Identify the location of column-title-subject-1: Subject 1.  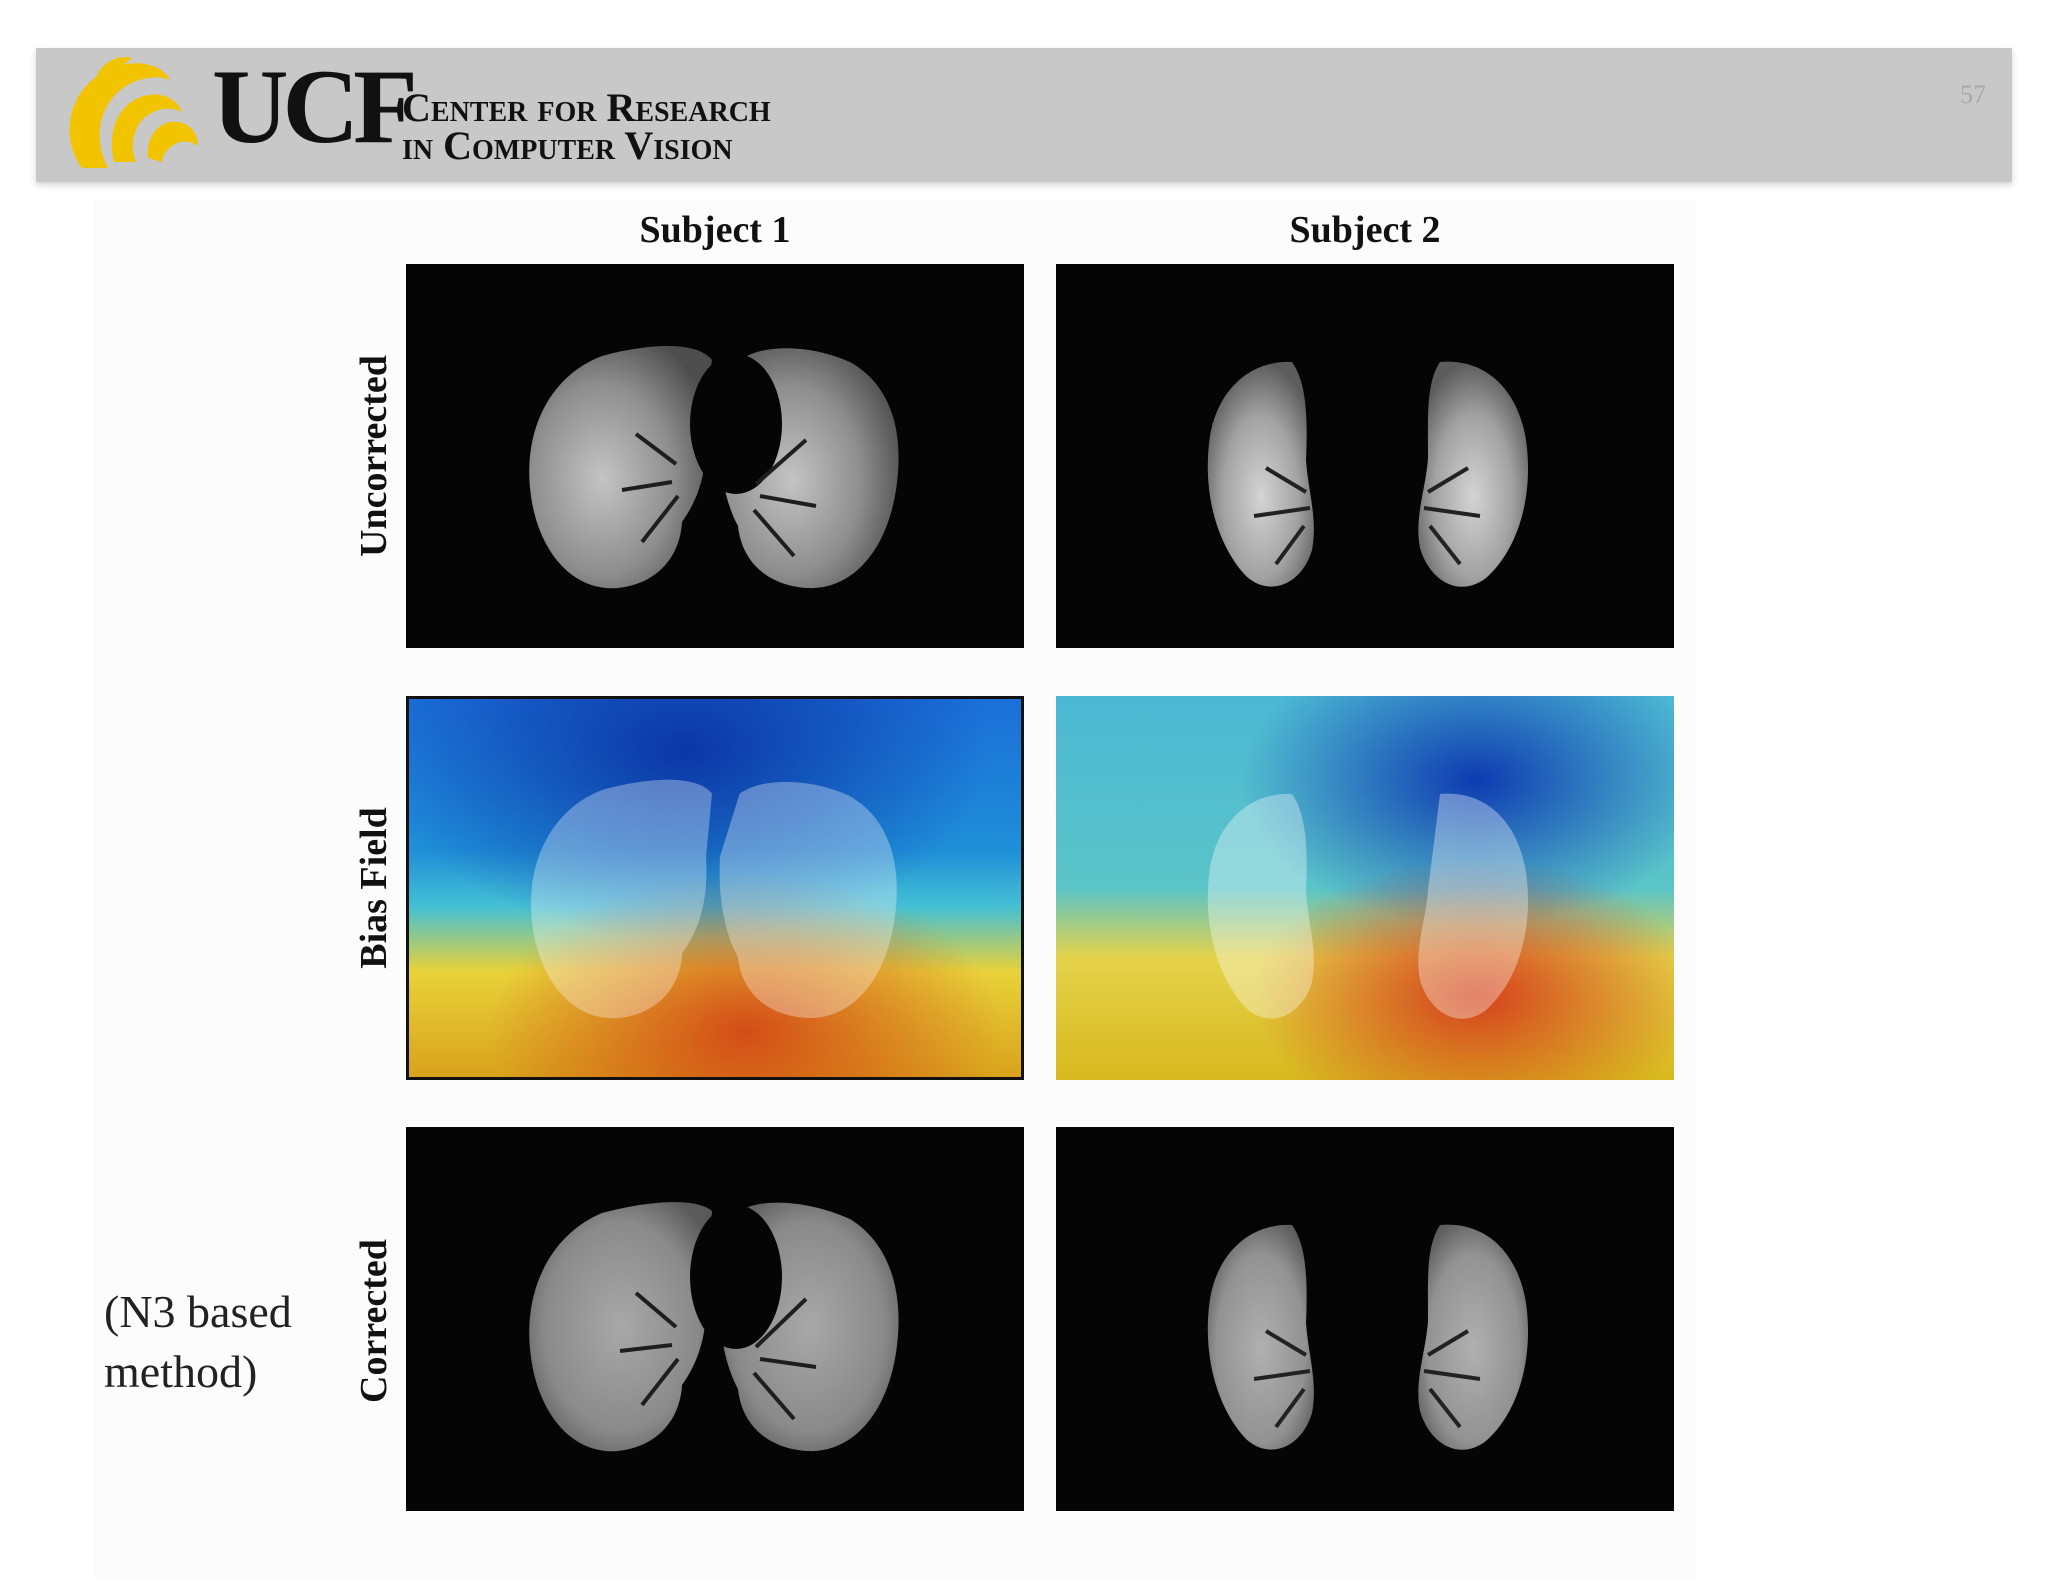
(715, 230).